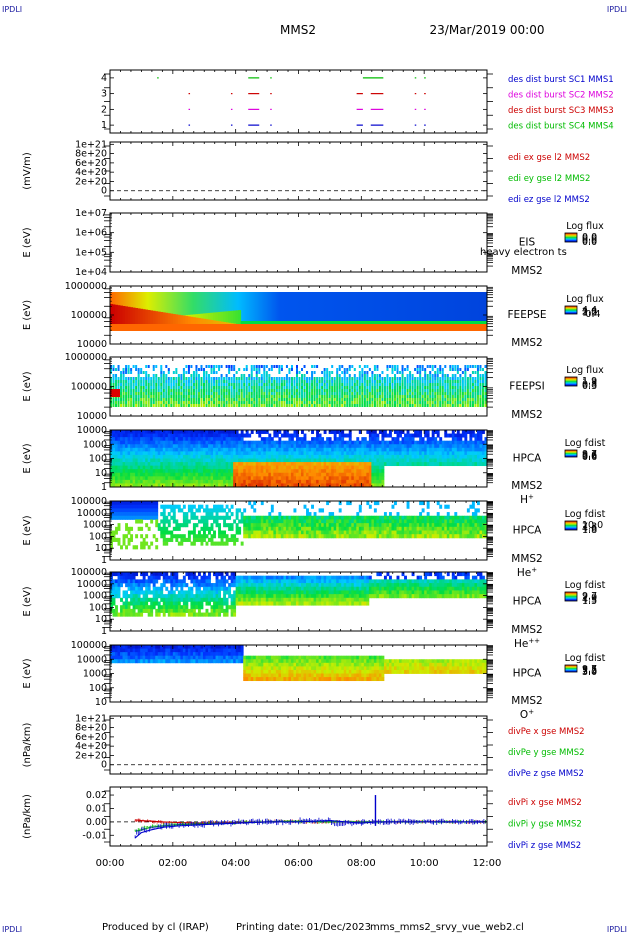  What do you see at coordinates (571, 237) in the screenshot?
I see `colorbar-eis` at bounding box center [571, 237].